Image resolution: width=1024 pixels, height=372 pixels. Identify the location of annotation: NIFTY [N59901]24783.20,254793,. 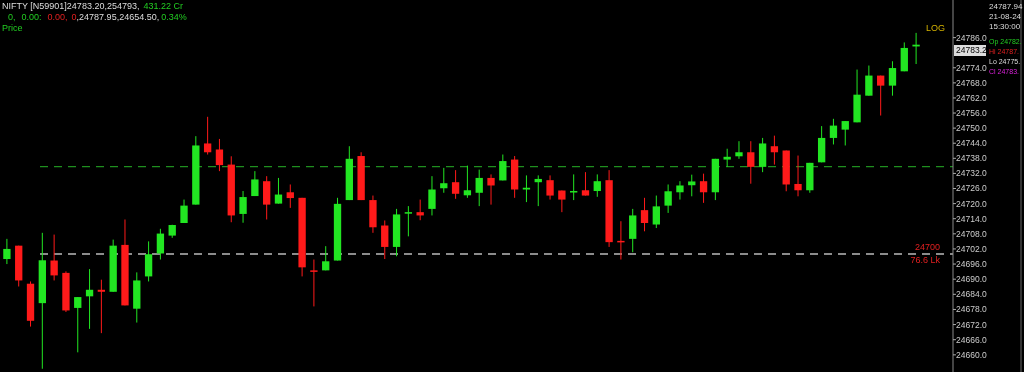
(71, 6).